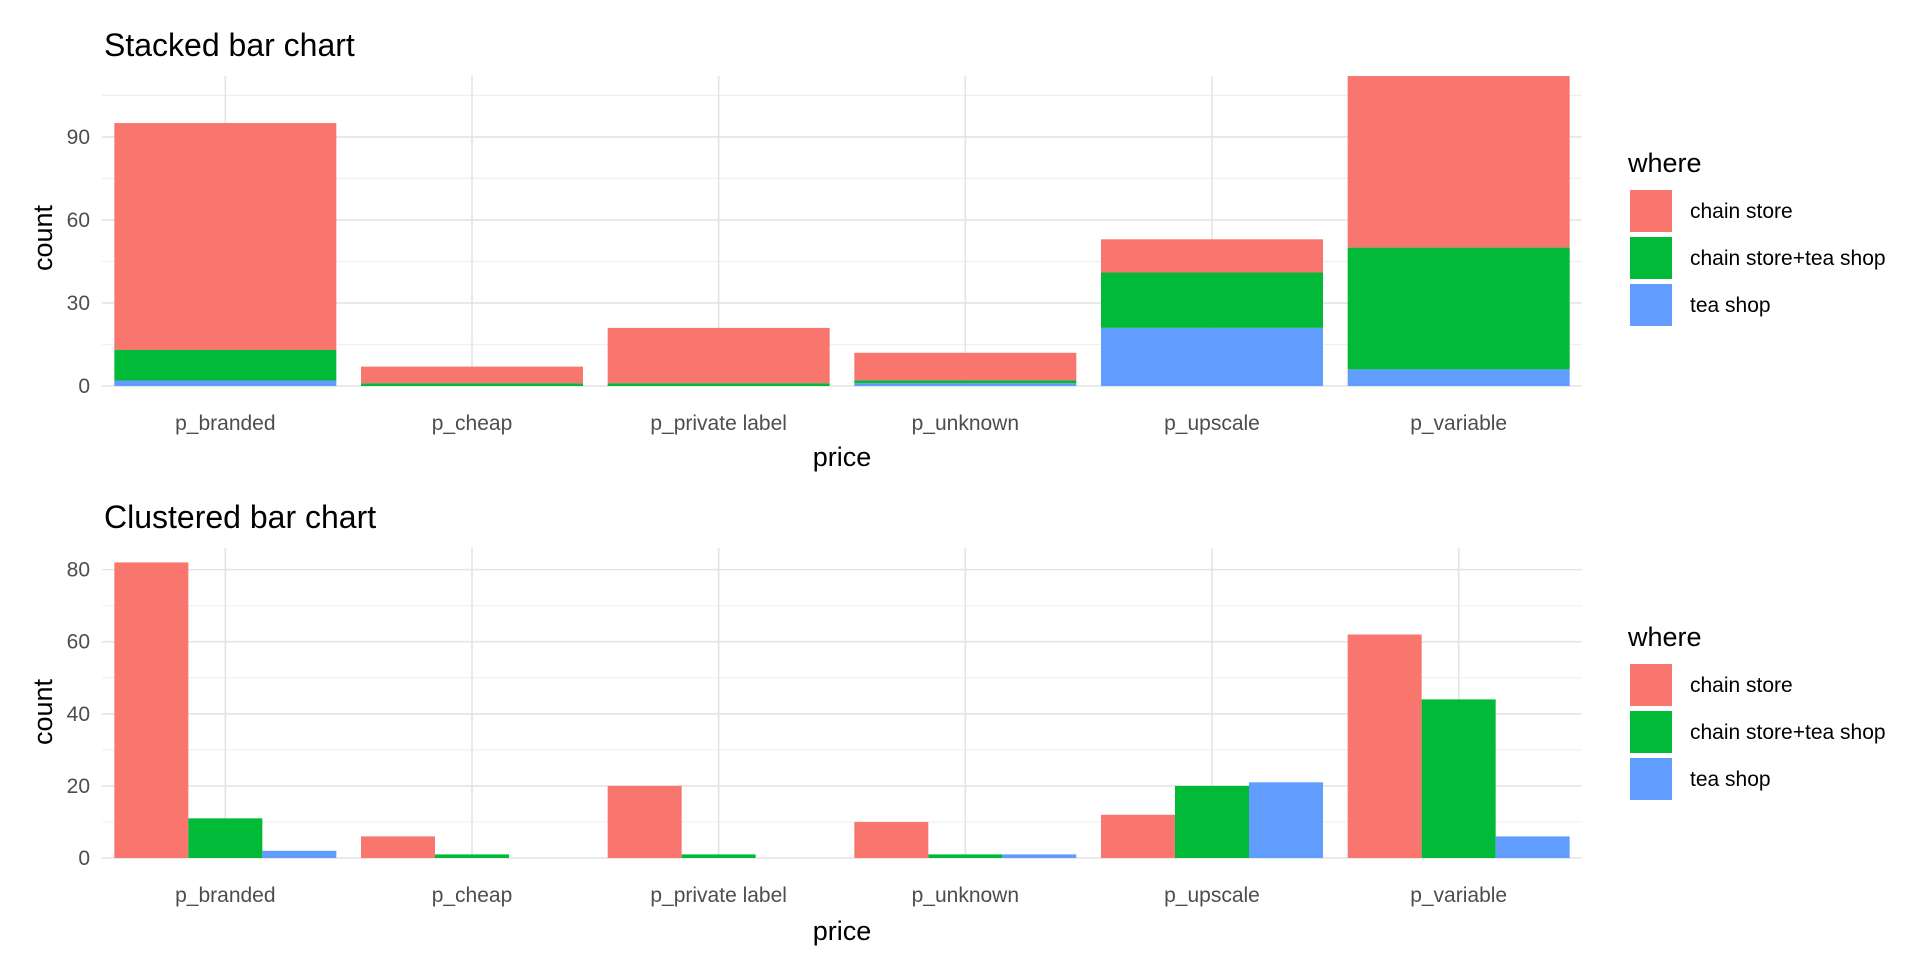 The width and height of the screenshot is (1920, 960). What do you see at coordinates (78, 137) in the screenshot?
I see `y-tick-label: 90` at bounding box center [78, 137].